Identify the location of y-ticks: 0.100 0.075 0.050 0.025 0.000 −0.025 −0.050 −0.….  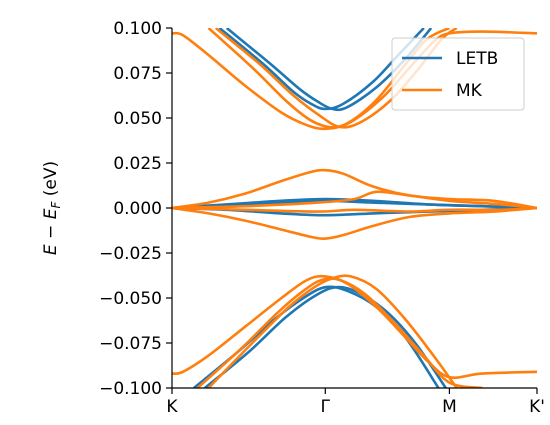
(135, 209).